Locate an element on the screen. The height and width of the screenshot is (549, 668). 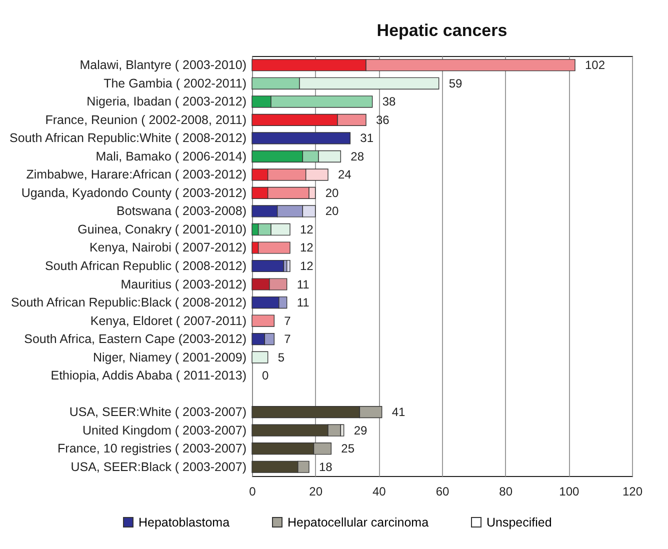
total-label: 18 is located at coordinates (326, 467).